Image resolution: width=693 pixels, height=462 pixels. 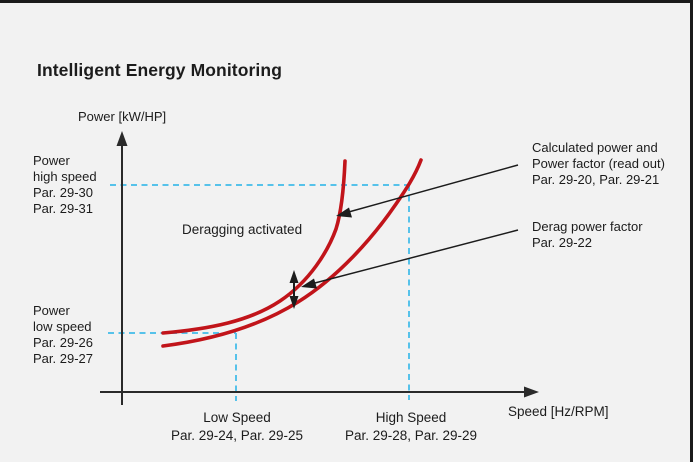 I want to click on up-arrowhead-icon, so click(x=294, y=276).